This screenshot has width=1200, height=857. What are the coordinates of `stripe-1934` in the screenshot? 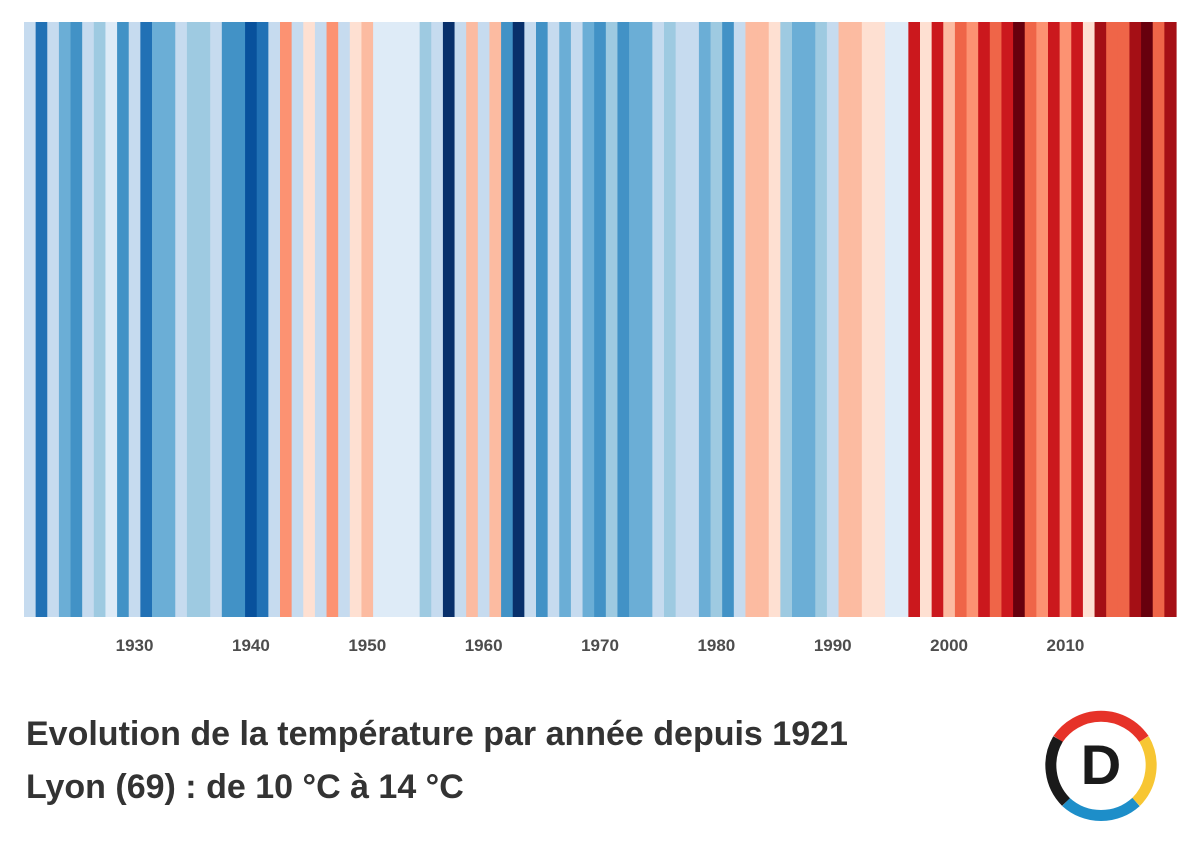 It's located at (181, 319).